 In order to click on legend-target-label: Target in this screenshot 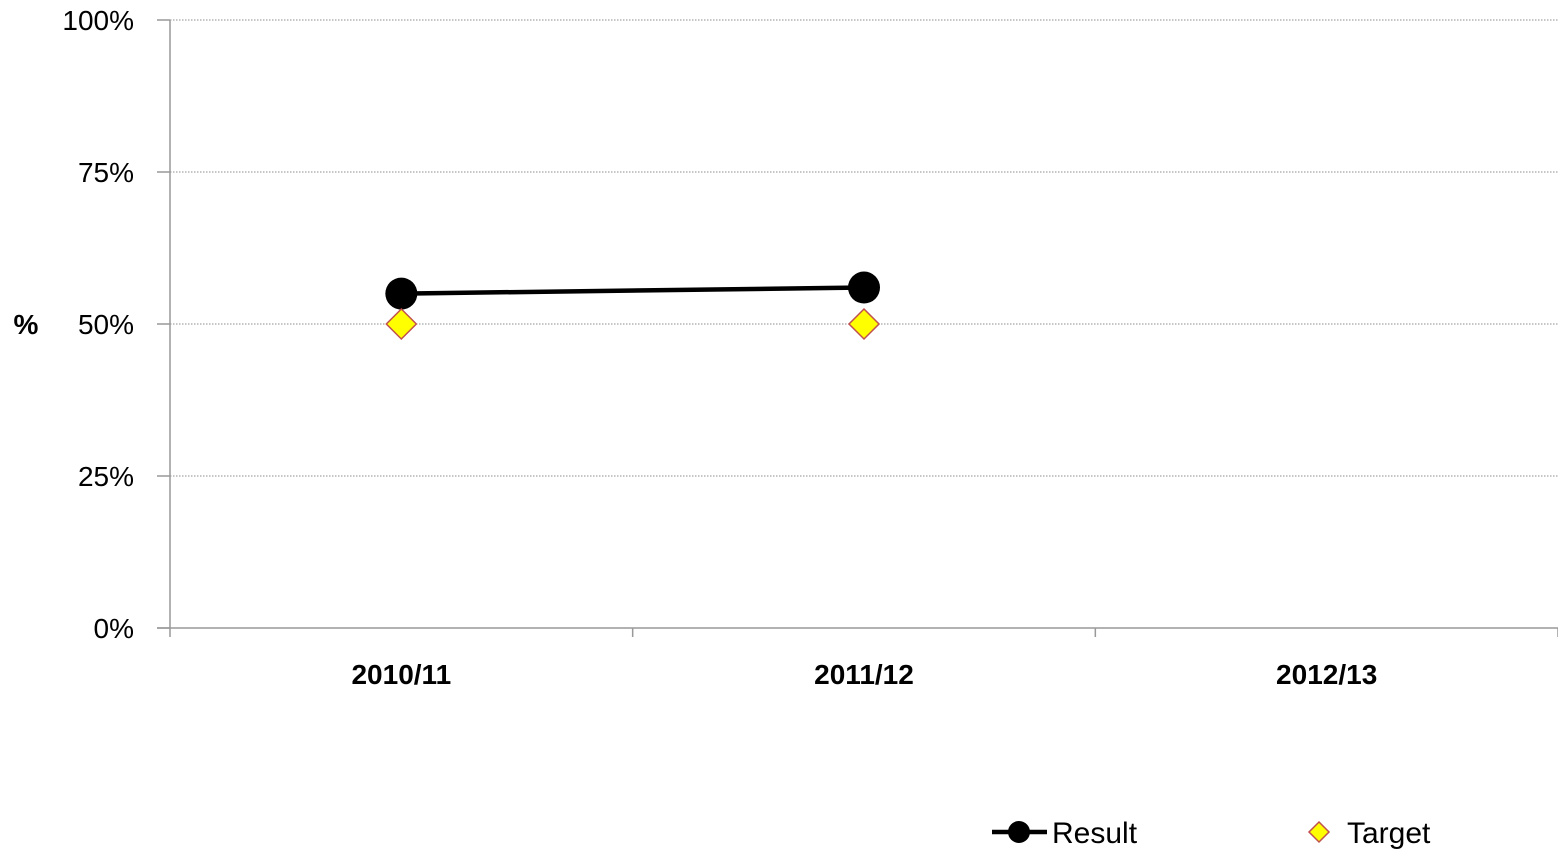, I will do `click(1389, 833)`.